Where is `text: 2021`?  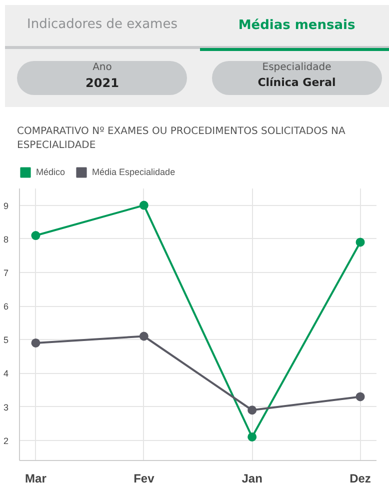 text: 2021 is located at coordinates (102, 83).